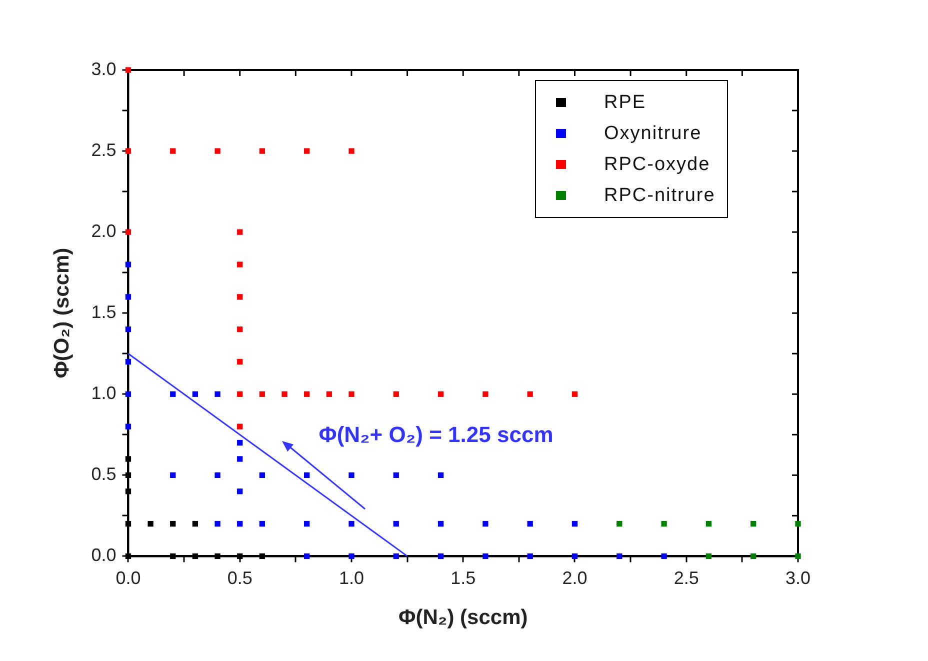 This screenshot has width=928, height=661. Describe the element at coordinates (660, 195) in the screenshot. I see `legend-label: RPC-nitrure` at that location.